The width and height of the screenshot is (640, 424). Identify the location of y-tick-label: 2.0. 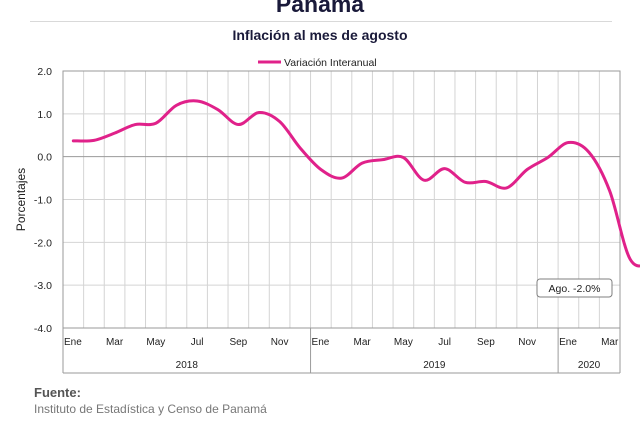
(44, 72).